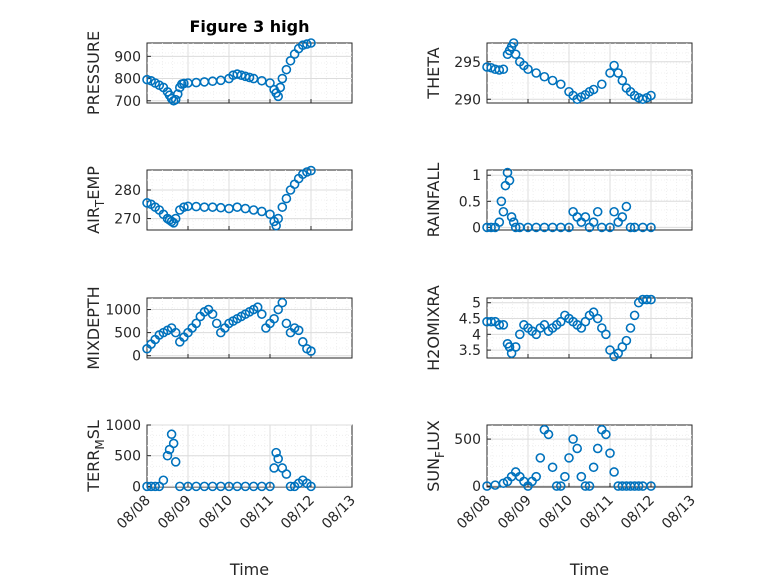 The image size is (778, 583). I want to click on y-tick-label: 4, so click(476, 335).